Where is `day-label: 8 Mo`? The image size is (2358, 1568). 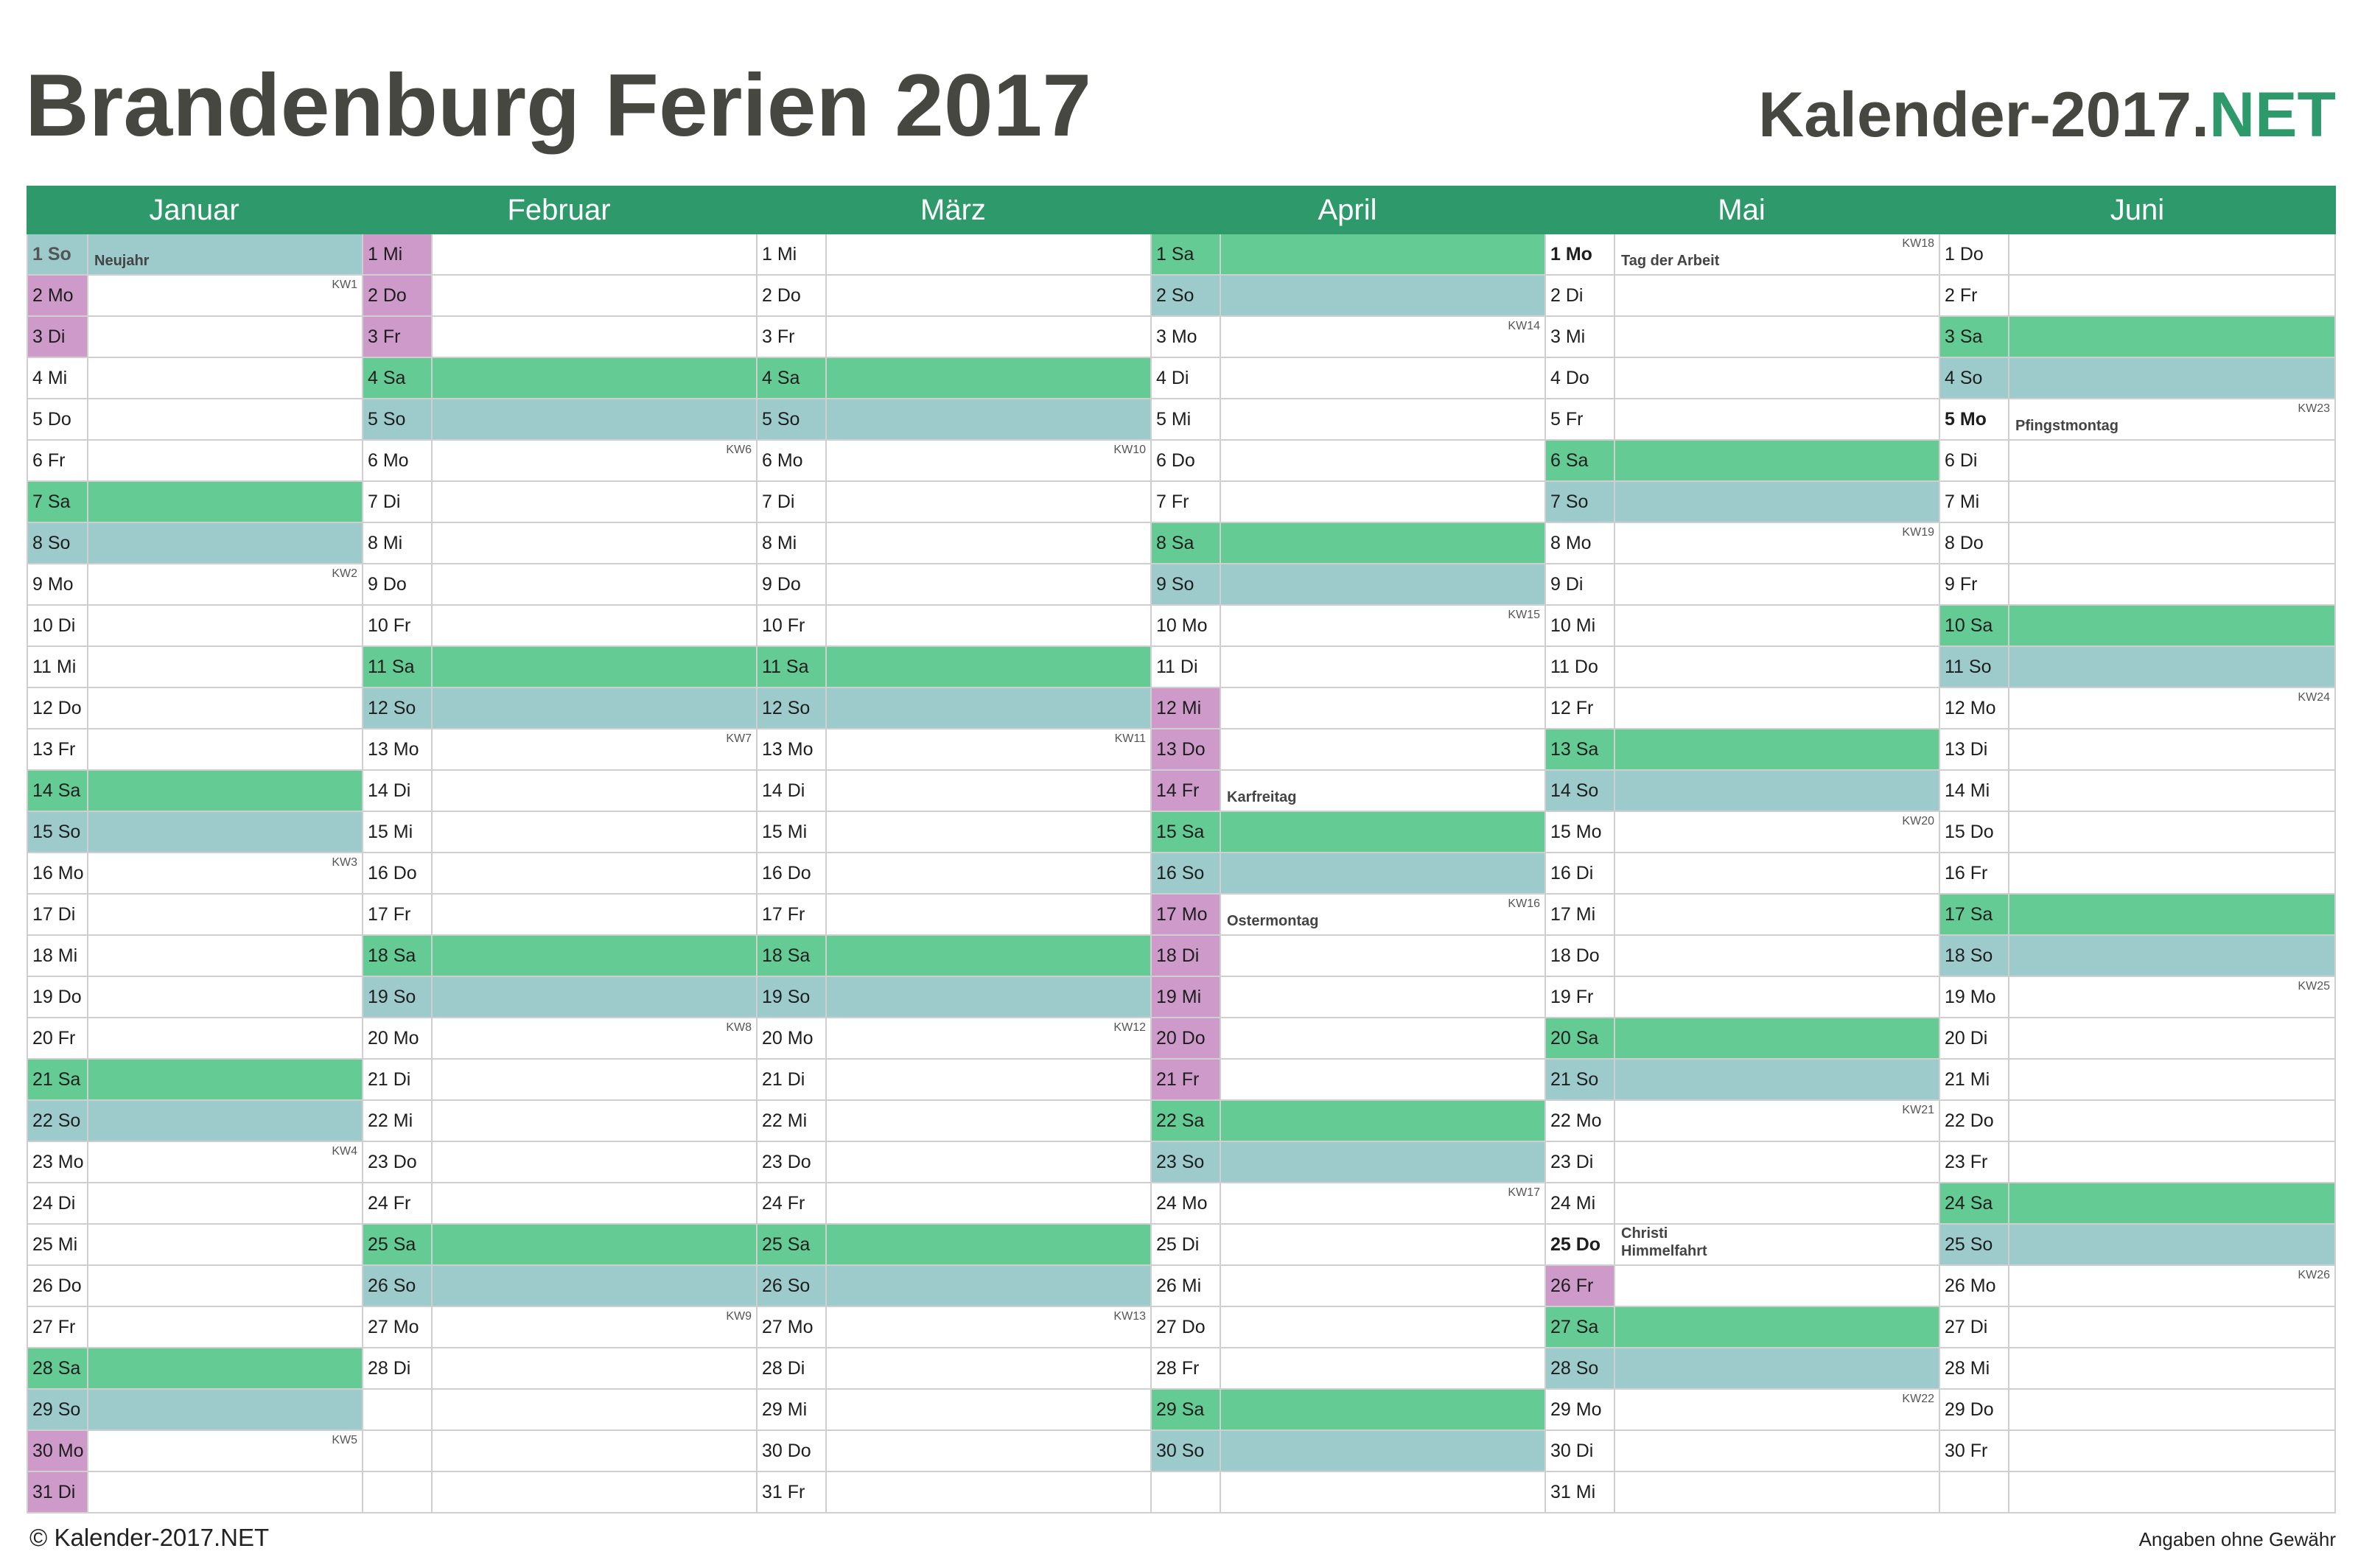
day-label: 8 Mo is located at coordinates (1579, 543).